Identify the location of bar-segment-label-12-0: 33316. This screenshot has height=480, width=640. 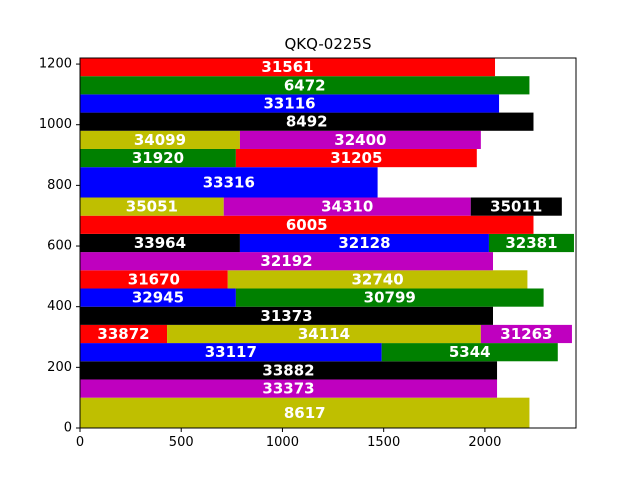
(229, 182).